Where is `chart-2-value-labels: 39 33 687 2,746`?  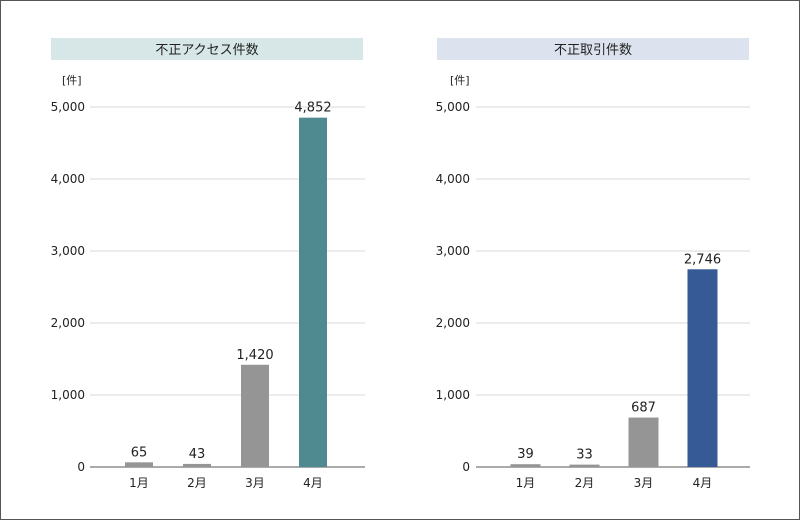
chart-2-value-labels: 39 33 687 2,746 is located at coordinates (619, 357).